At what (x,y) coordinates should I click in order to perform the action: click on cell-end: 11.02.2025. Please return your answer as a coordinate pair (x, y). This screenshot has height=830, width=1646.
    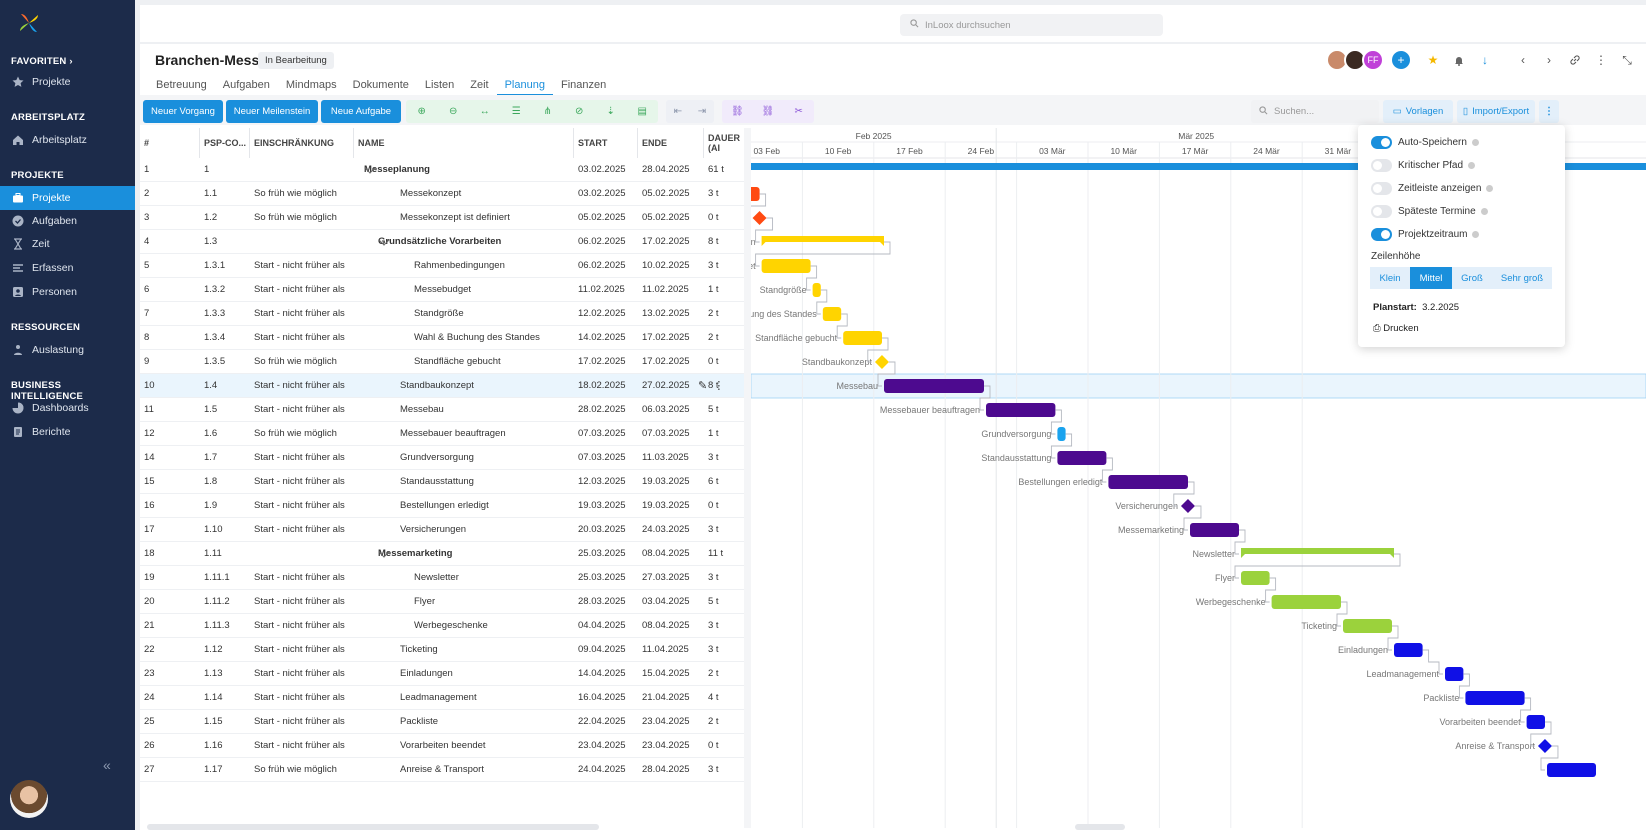
    Looking at the image, I should click on (665, 289).